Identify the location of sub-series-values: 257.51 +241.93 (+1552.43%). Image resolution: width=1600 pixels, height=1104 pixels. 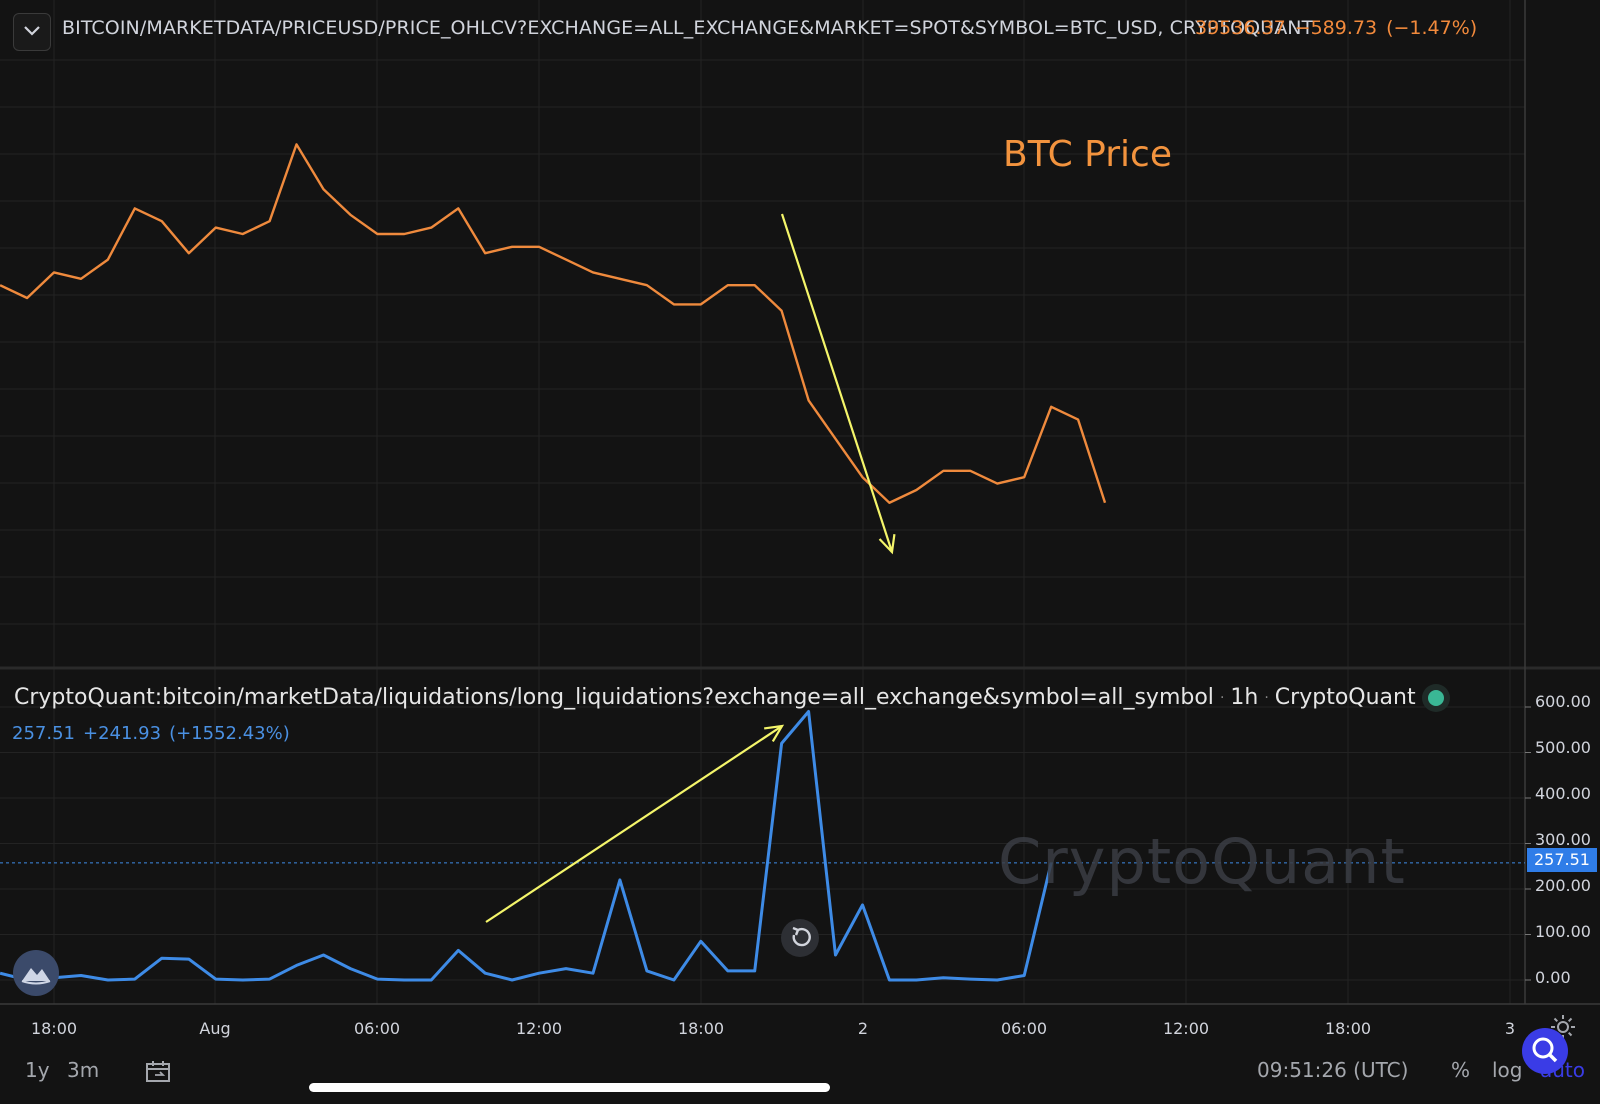
(155, 733).